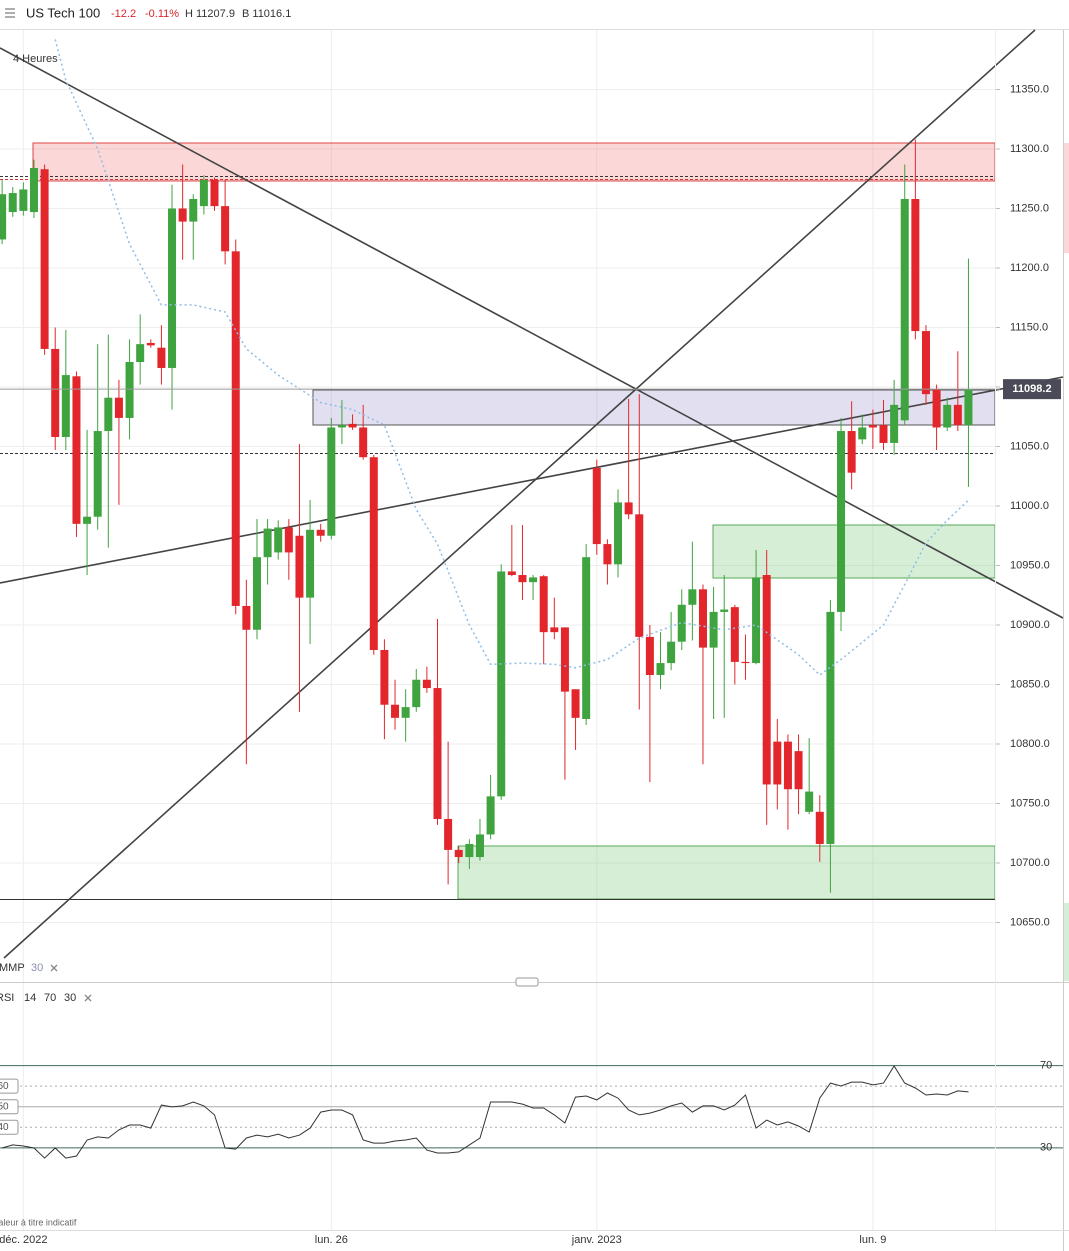 Image resolution: width=1069 pixels, height=1251 pixels. Describe the element at coordinates (1030, 863) in the screenshot. I see `y-tick-label: 10700.0` at that location.